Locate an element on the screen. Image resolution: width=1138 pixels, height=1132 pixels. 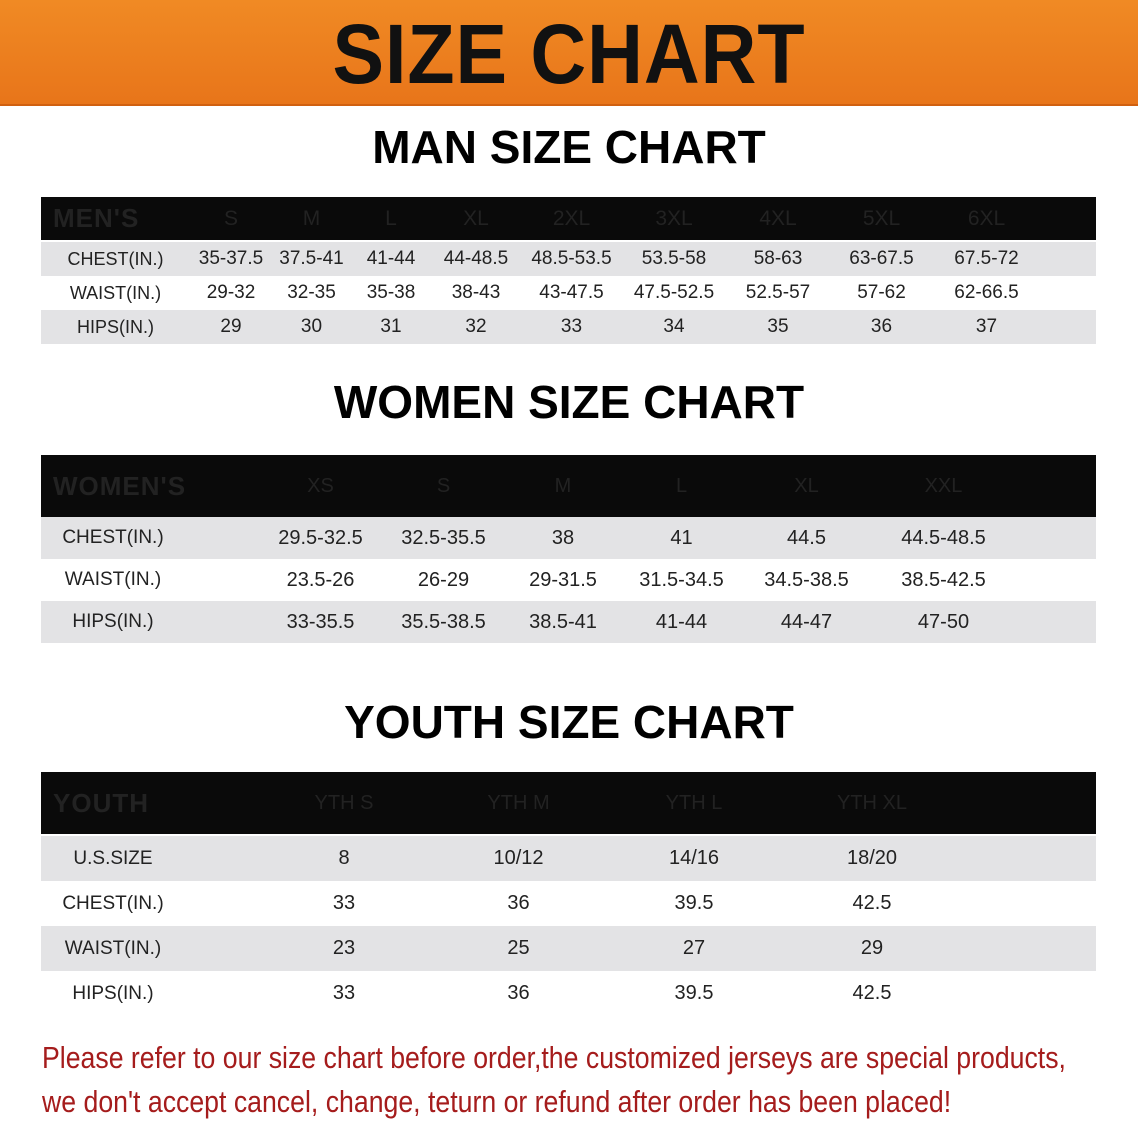
measurement-cell: 53.5-58 is located at coordinates (674, 258).